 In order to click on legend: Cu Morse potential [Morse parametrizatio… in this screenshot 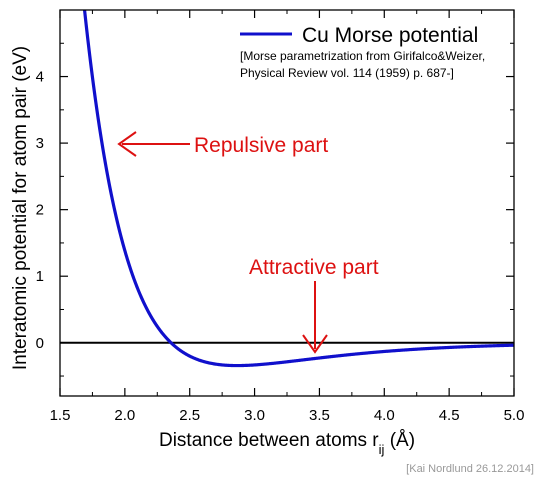, I will do `click(362, 52)`.